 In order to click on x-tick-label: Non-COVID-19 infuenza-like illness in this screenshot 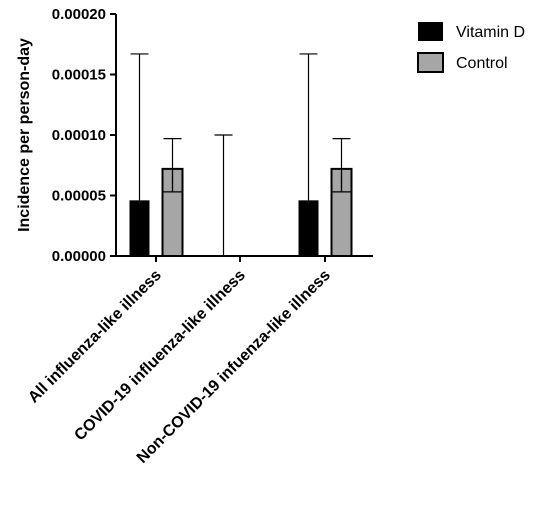, I will do `click(234, 367)`.